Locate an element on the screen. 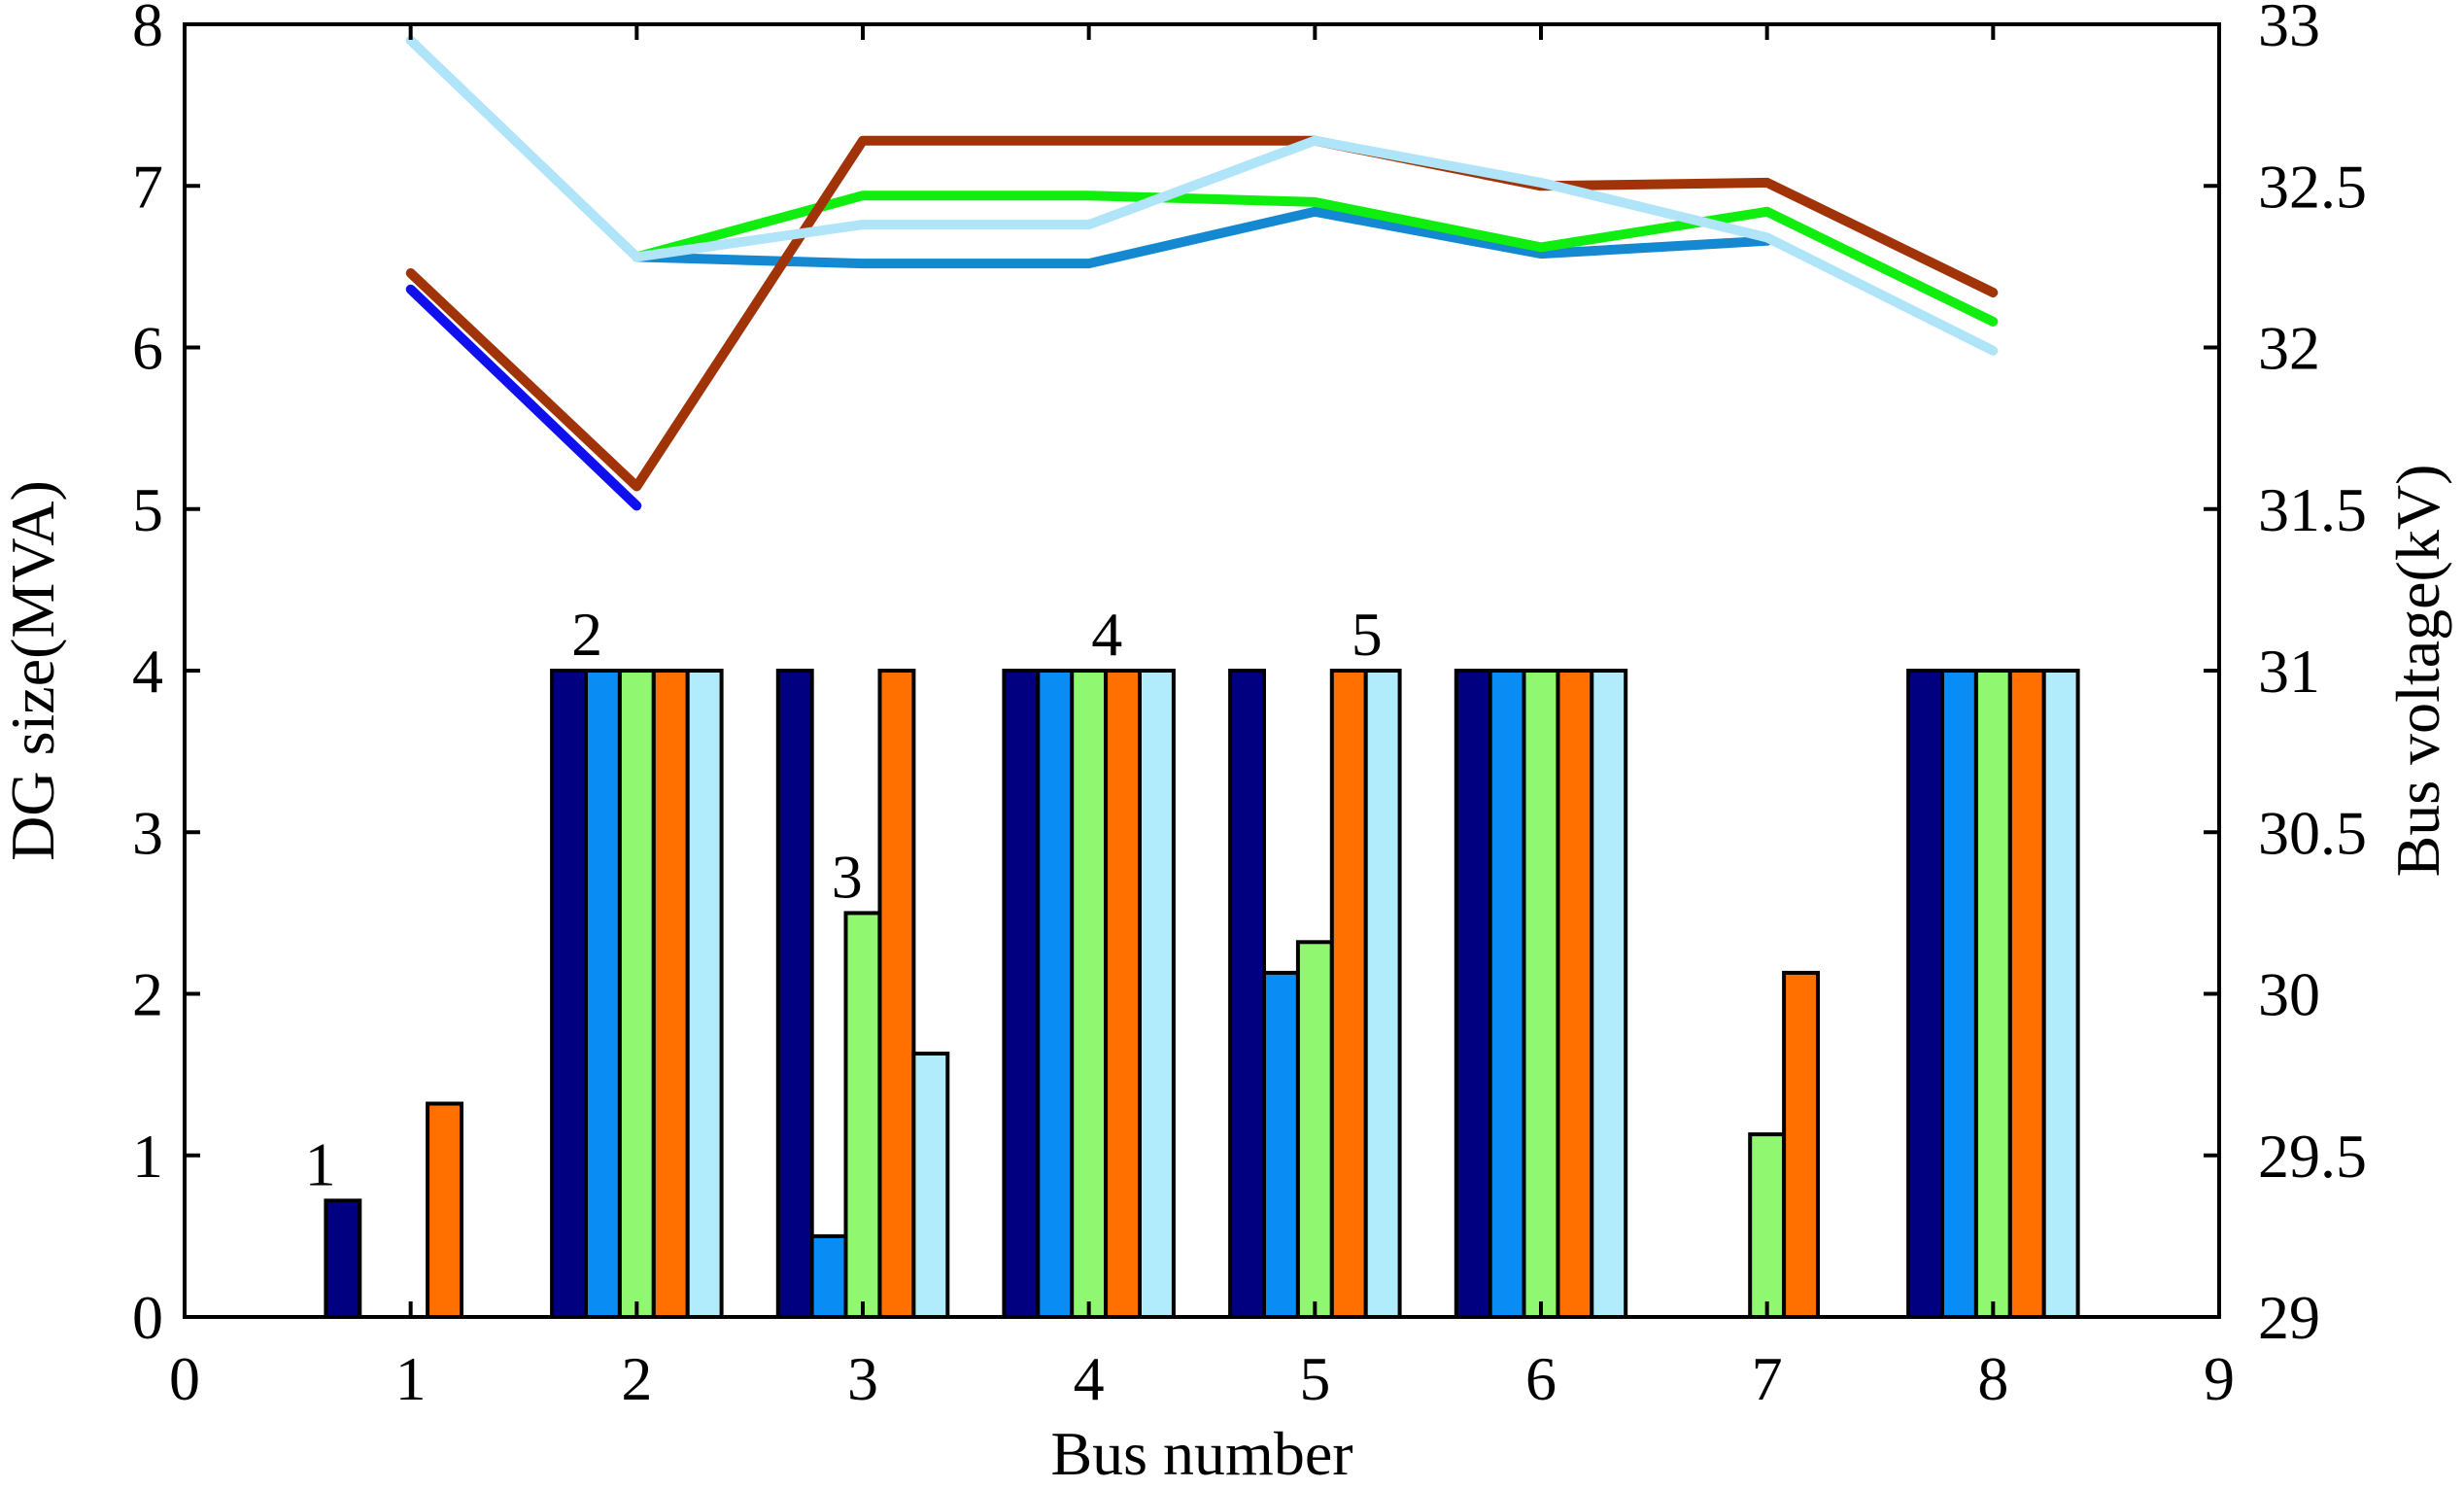 Image resolution: width=2464 pixels, height=1489 pixels. bar-bus8-series1 is located at coordinates (1925, 994).